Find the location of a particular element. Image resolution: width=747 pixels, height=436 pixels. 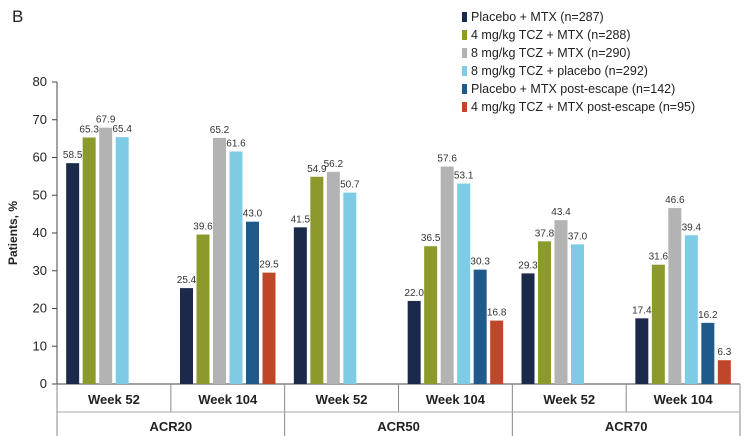

legend-item: Placebo + MTX (n=287) is located at coordinates (537, 17).